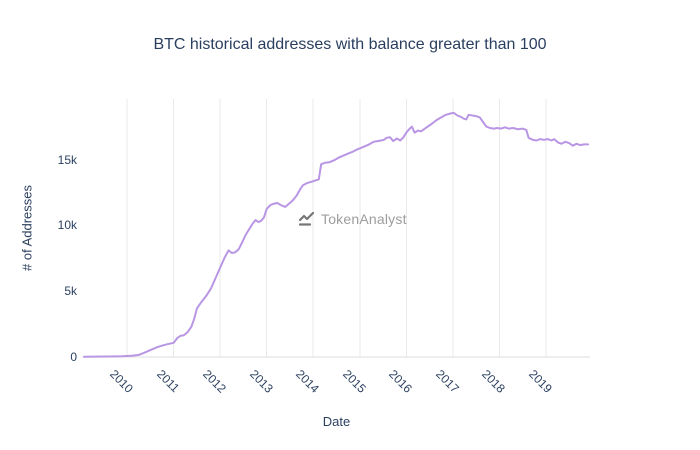 This screenshot has height=450, width=700. Describe the element at coordinates (336, 421) in the screenshot. I see `x-axis-title: Date` at that location.